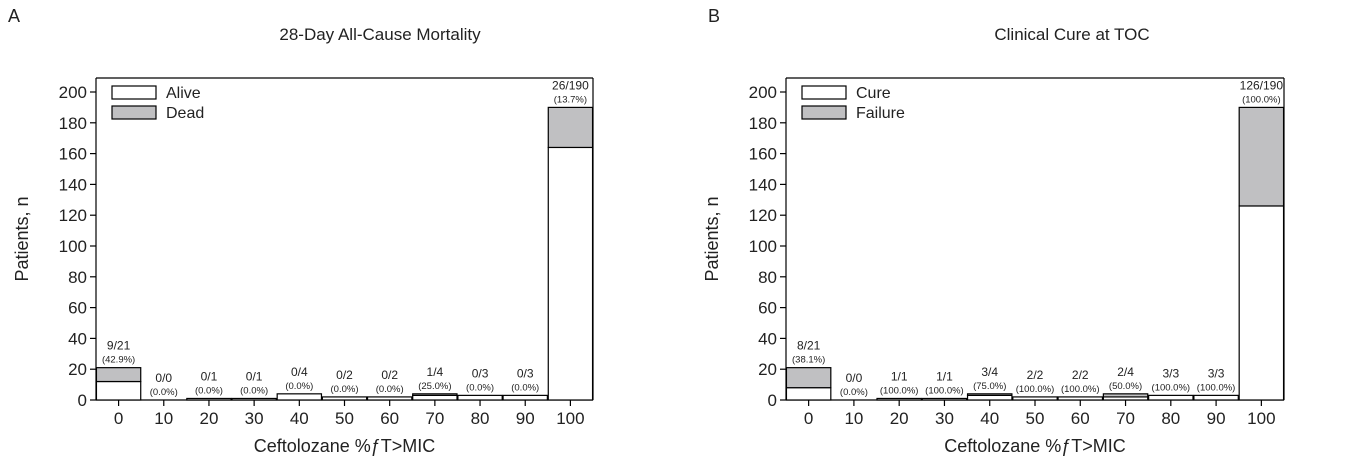 The image size is (1350, 460). I want to click on chart-title: 28-Day All-Cause Mortality, so click(380, 34).